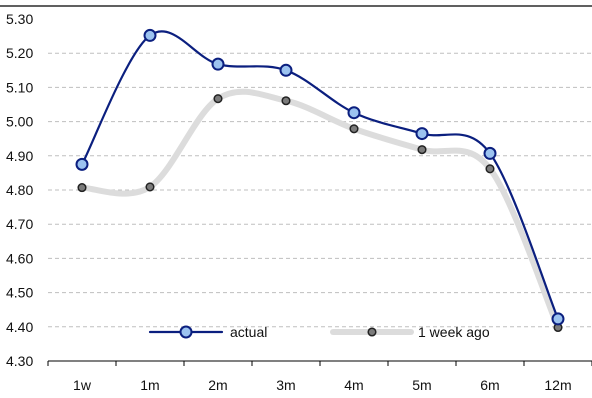 The width and height of the screenshot is (592, 398). What do you see at coordinates (19, 53) in the screenshot?
I see `y-tick-label: 5.20` at bounding box center [19, 53].